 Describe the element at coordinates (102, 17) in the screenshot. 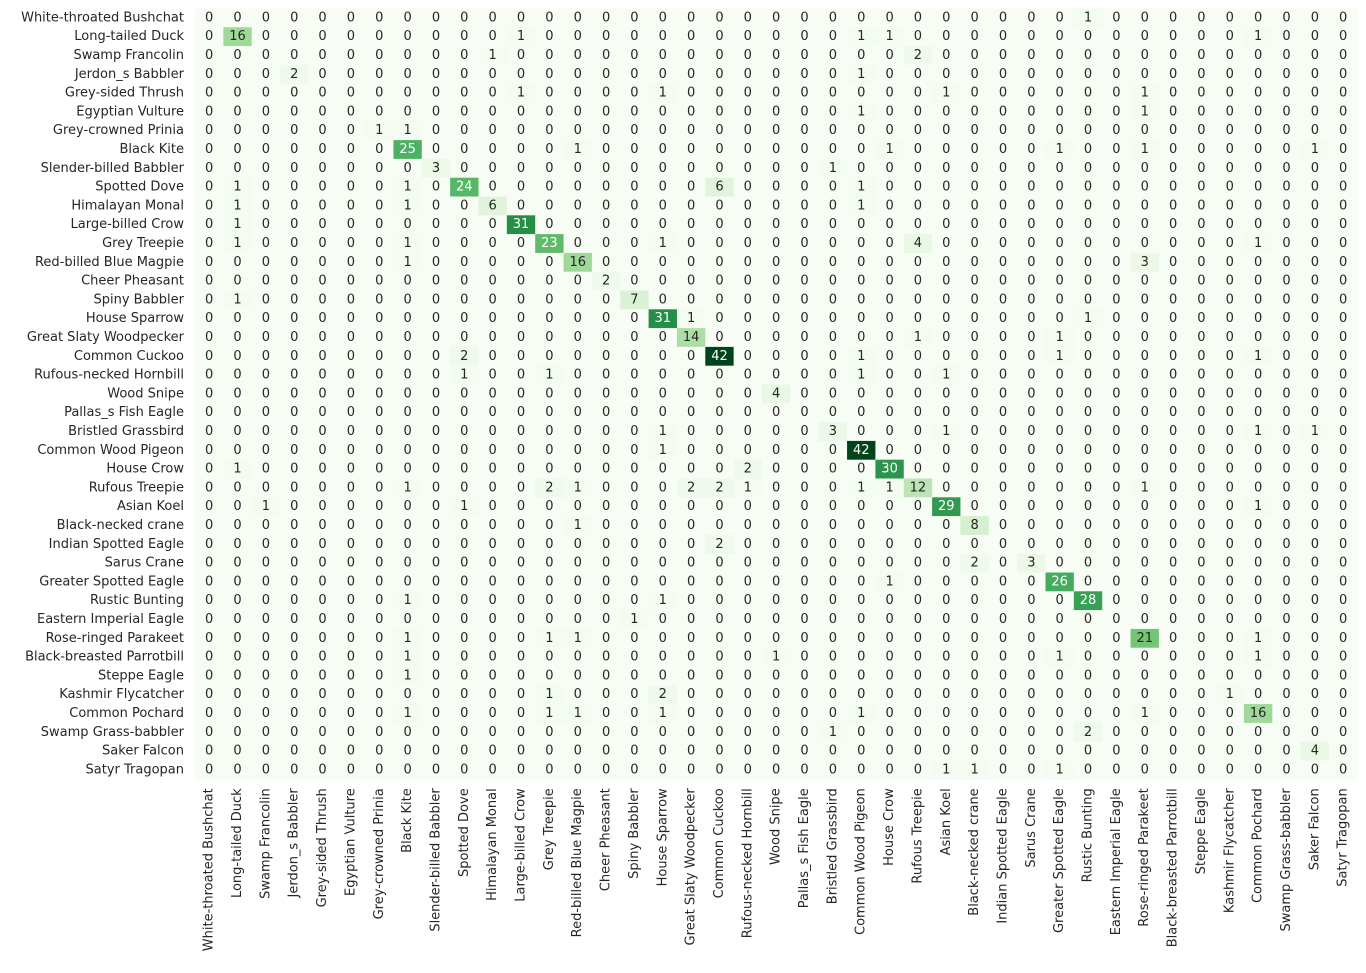

I see `y-tick-label: White-throated Bushchat` at that location.